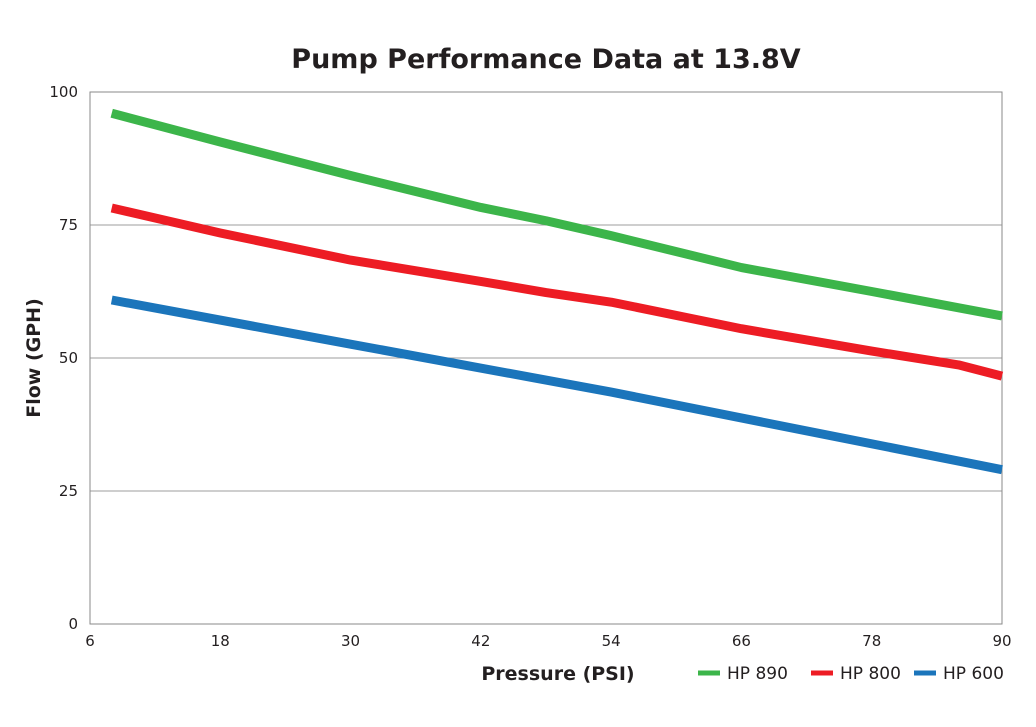 The image size is (1036, 727). What do you see at coordinates (1001, 641) in the screenshot?
I see `x-tick-label: 90` at bounding box center [1001, 641].